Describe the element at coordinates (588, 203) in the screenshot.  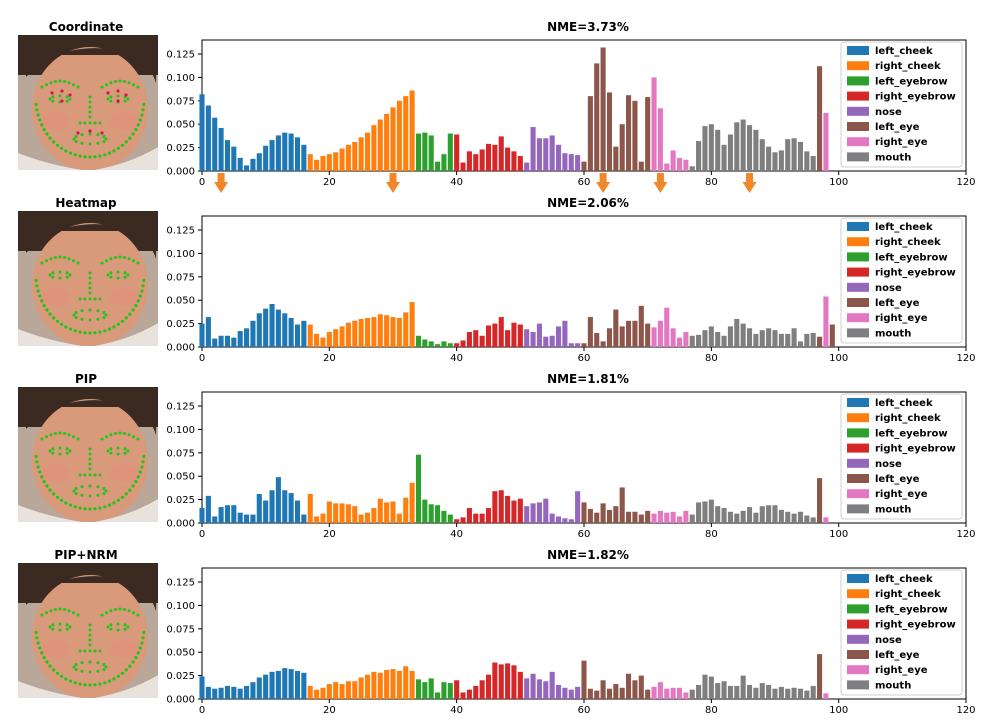
I see `chart-title: NME=2.06%` at that location.